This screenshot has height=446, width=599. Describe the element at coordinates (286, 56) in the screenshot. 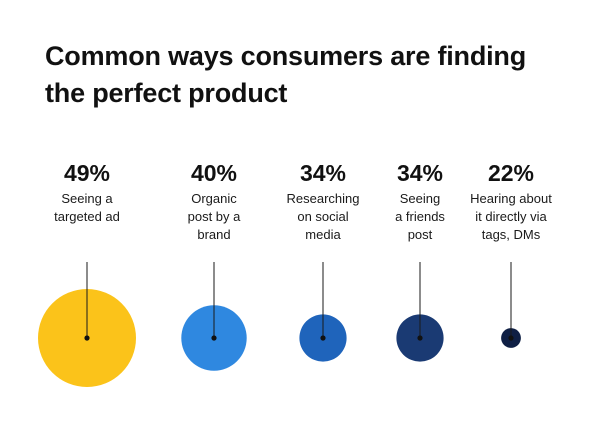

I see `chart-title-line-1: Common ways consumers are finding` at that location.